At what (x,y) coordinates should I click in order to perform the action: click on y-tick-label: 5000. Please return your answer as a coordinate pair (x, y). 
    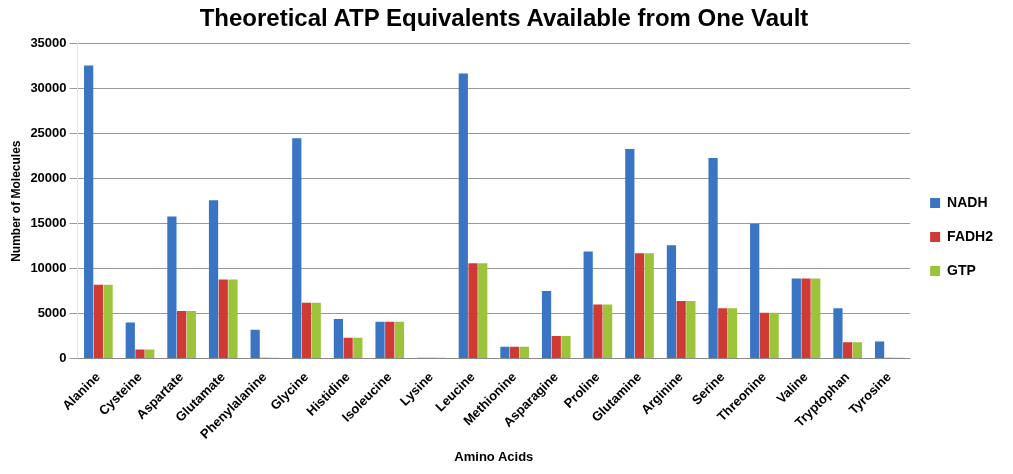
    Looking at the image, I should click on (52, 313).